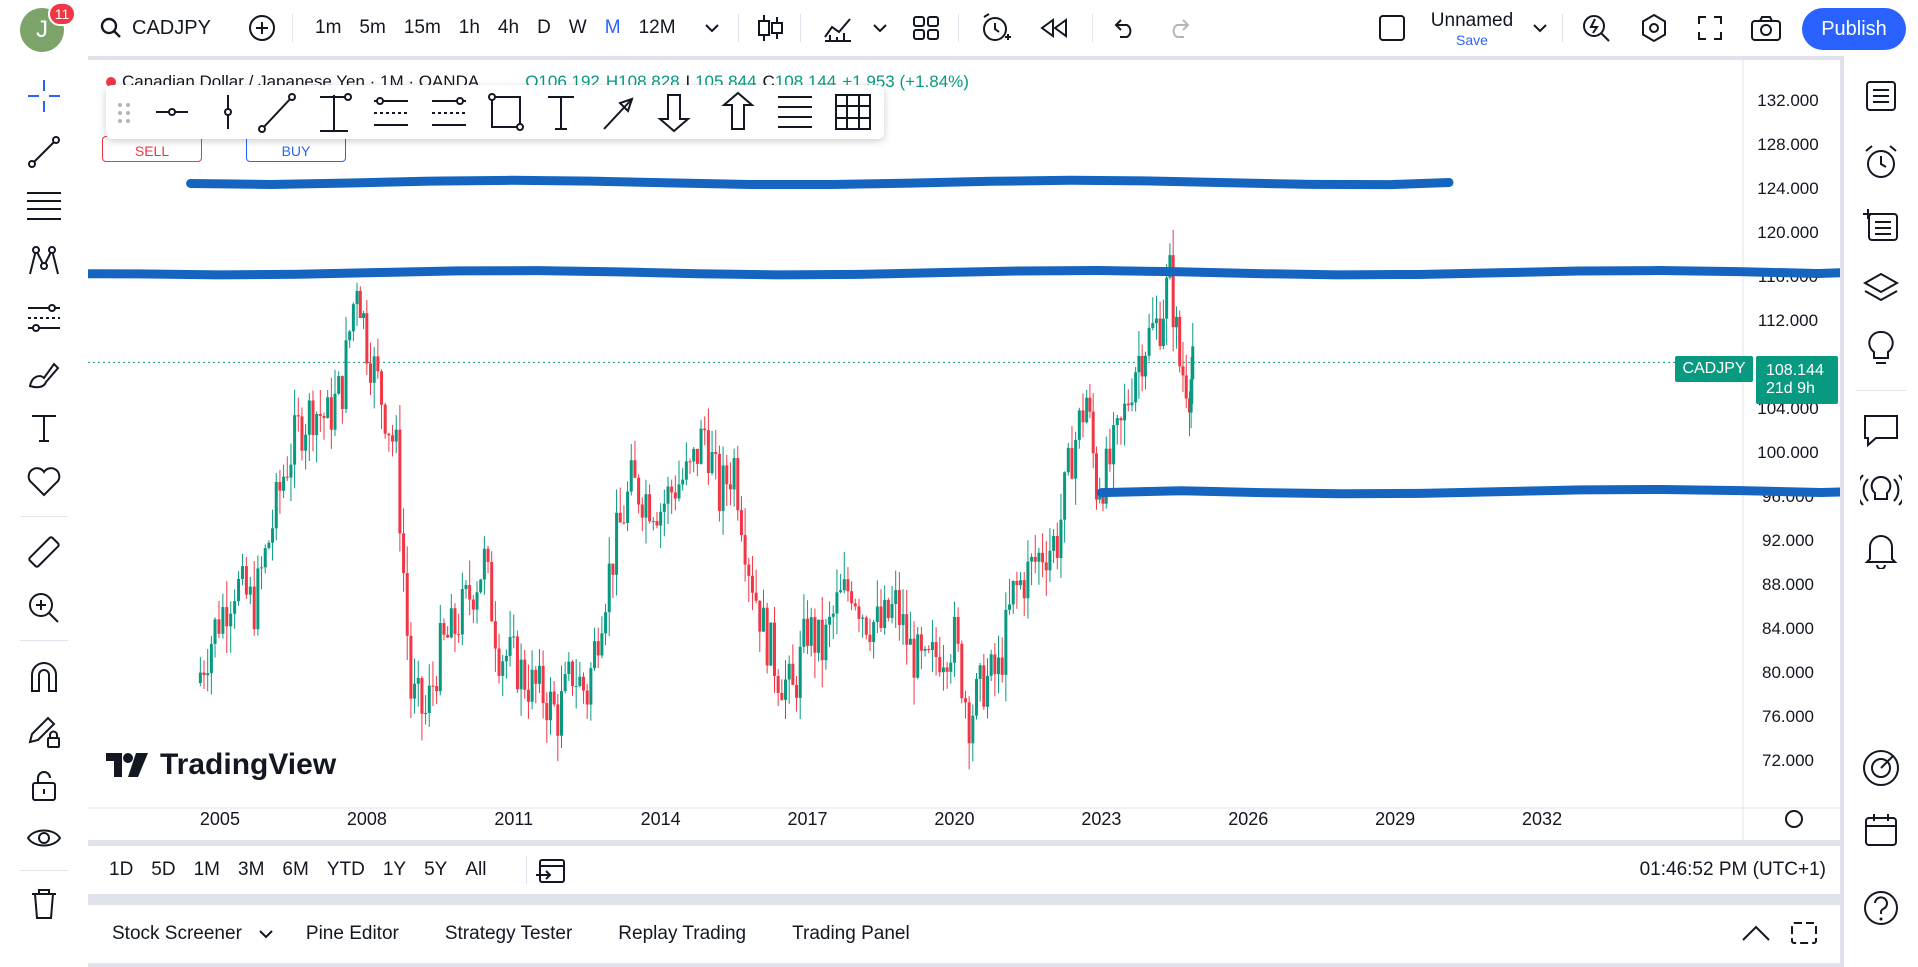  I want to click on interval-5m: 5m, so click(372, 27).